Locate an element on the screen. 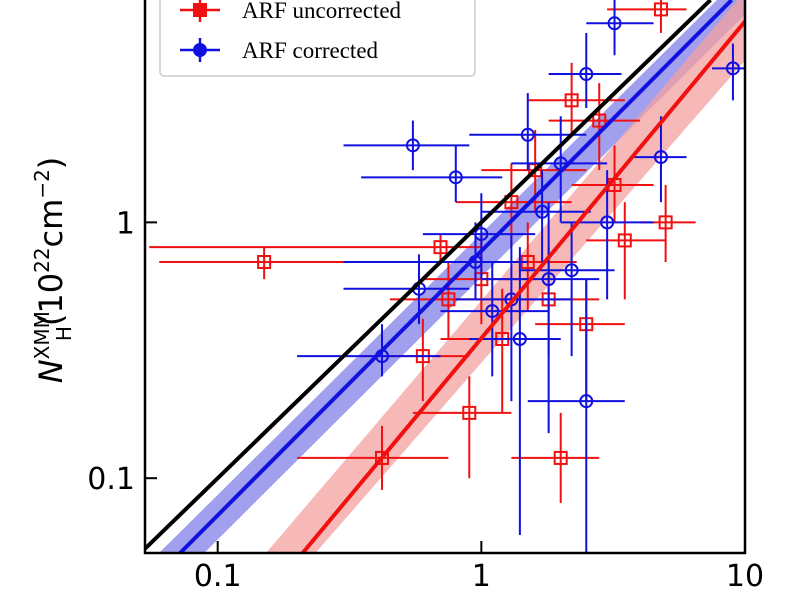 The image size is (800, 600). y-axis-label: NXMMH(1022cm−2) is located at coordinates (53, 270).